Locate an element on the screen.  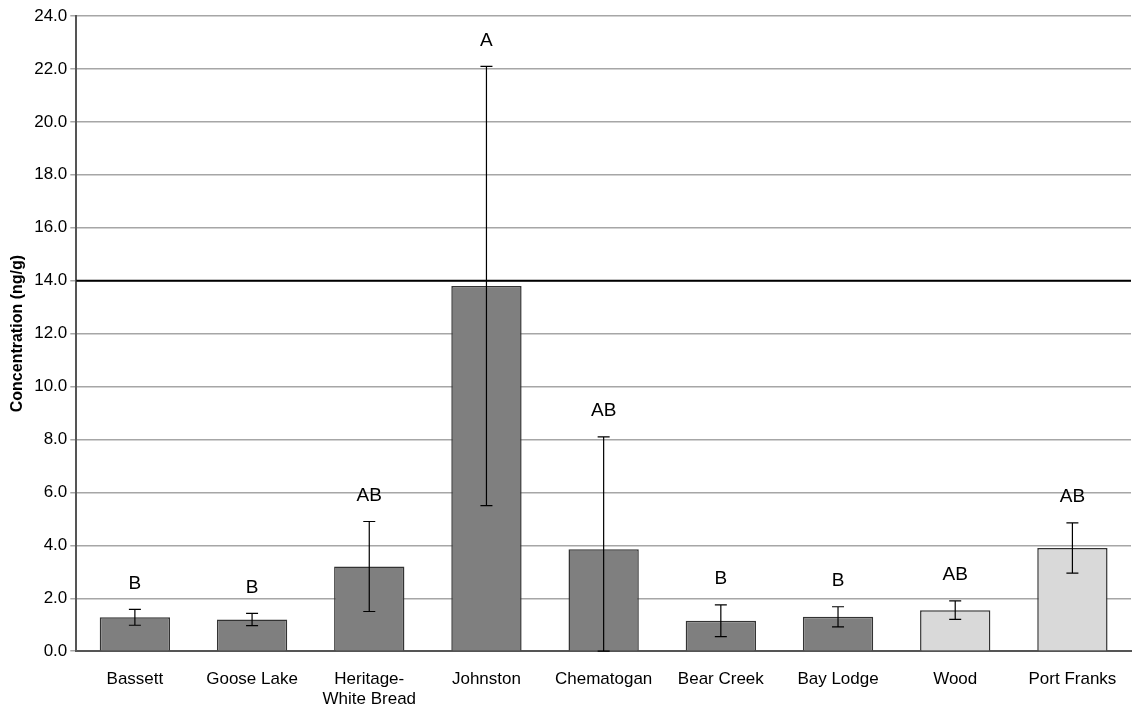
y-tick-label: 14.0 is located at coordinates (51, 280).